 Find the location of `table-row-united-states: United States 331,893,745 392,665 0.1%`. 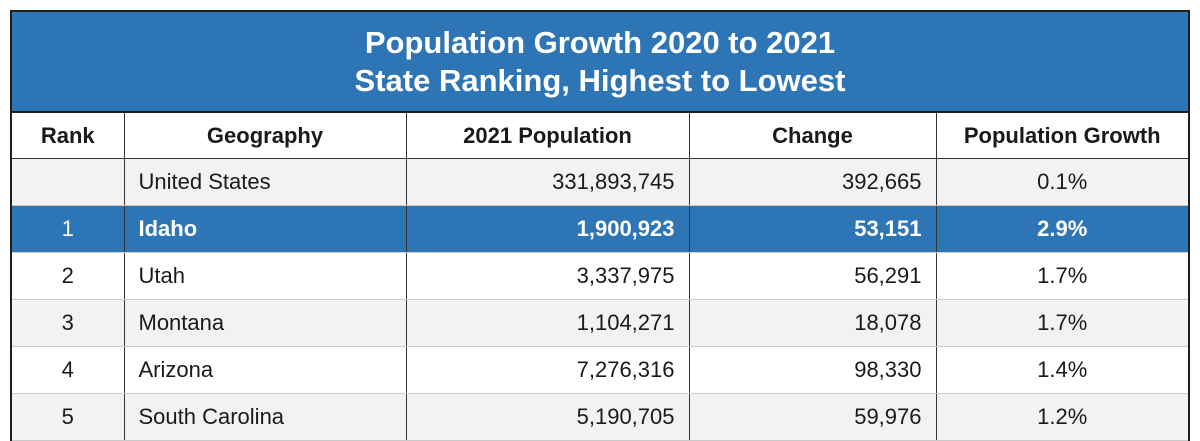

table-row-united-states: United States 331,893,745 392,665 0.1% is located at coordinates (600, 182).